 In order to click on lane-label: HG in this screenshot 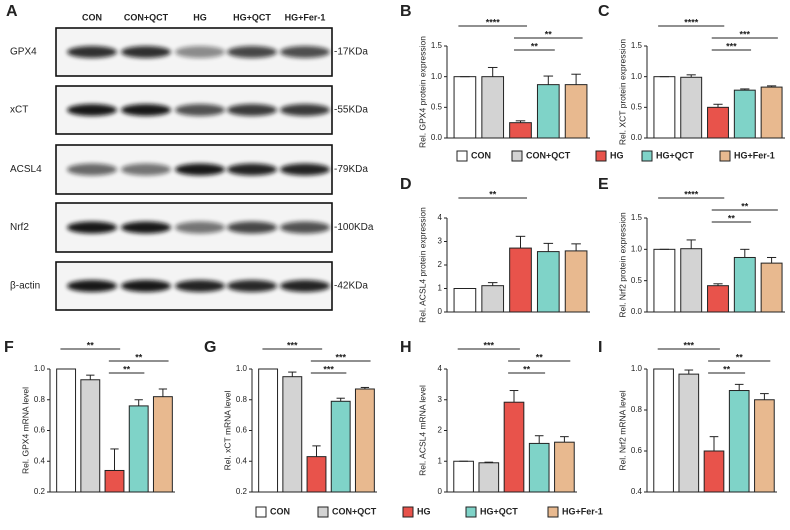, I will do `click(200, 17)`.